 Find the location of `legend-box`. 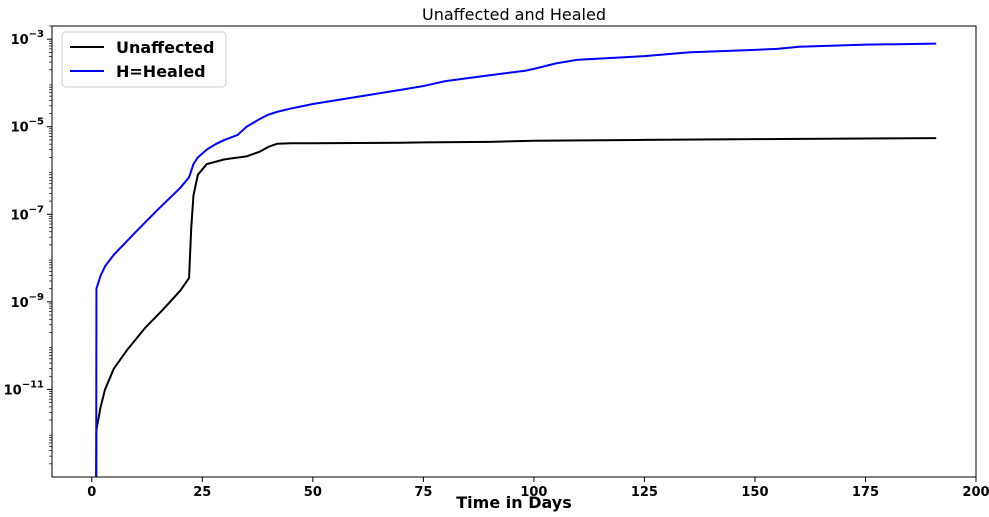

legend-box is located at coordinates (144, 59).